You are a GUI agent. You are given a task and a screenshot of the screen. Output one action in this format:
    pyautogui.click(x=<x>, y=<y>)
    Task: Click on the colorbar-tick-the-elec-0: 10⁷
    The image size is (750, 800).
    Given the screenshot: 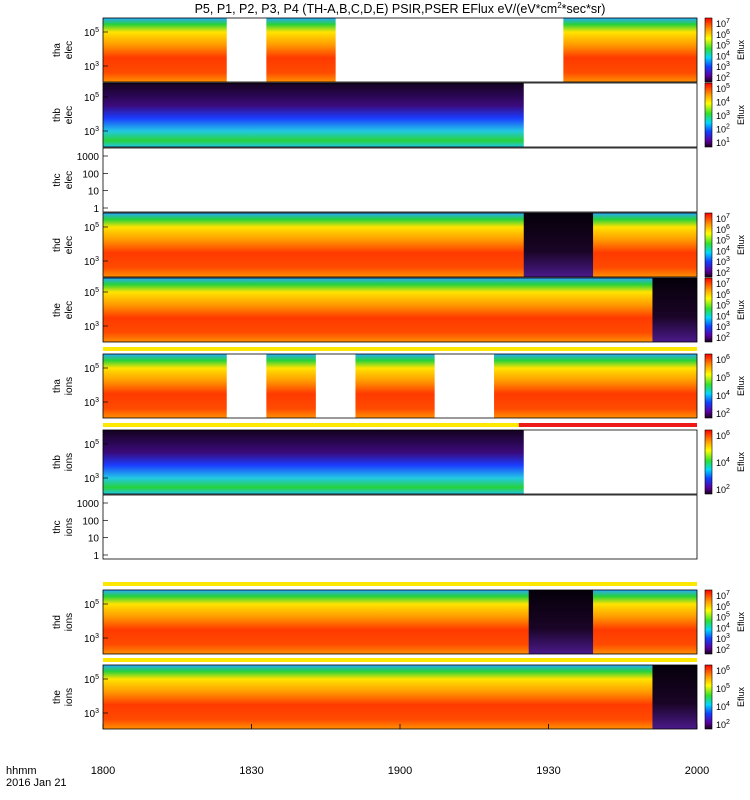 What is the action you would take?
    pyautogui.click(x=723, y=283)
    